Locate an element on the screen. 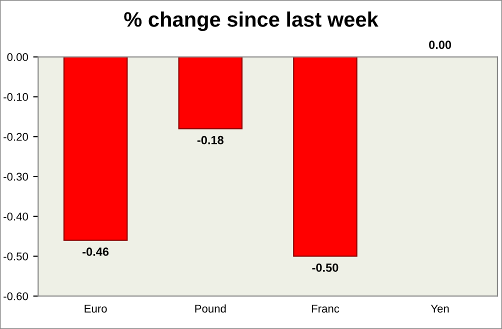 The width and height of the screenshot is (502, 329). y-tick-label: -0.20 is located at coordinates (16, 136).